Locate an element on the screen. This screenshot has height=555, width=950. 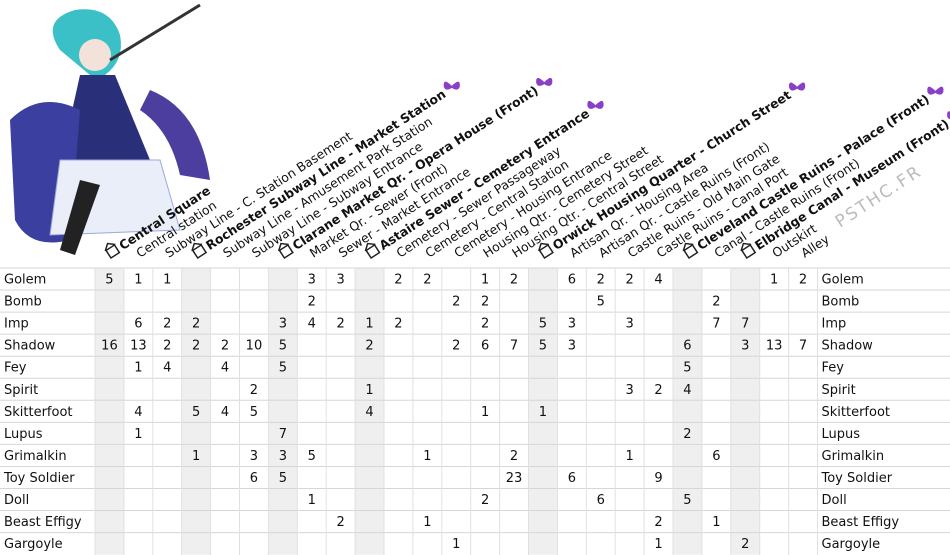
row-label: Skitterfoot is located at coordinates (38, 412).